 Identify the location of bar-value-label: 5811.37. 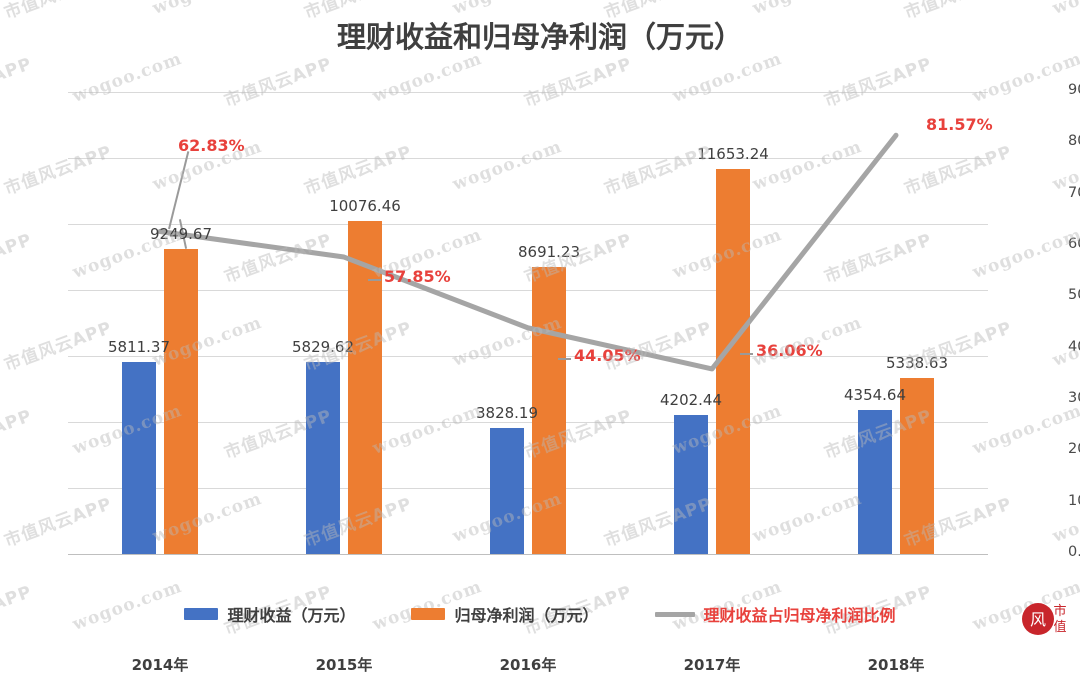
(139, 347).